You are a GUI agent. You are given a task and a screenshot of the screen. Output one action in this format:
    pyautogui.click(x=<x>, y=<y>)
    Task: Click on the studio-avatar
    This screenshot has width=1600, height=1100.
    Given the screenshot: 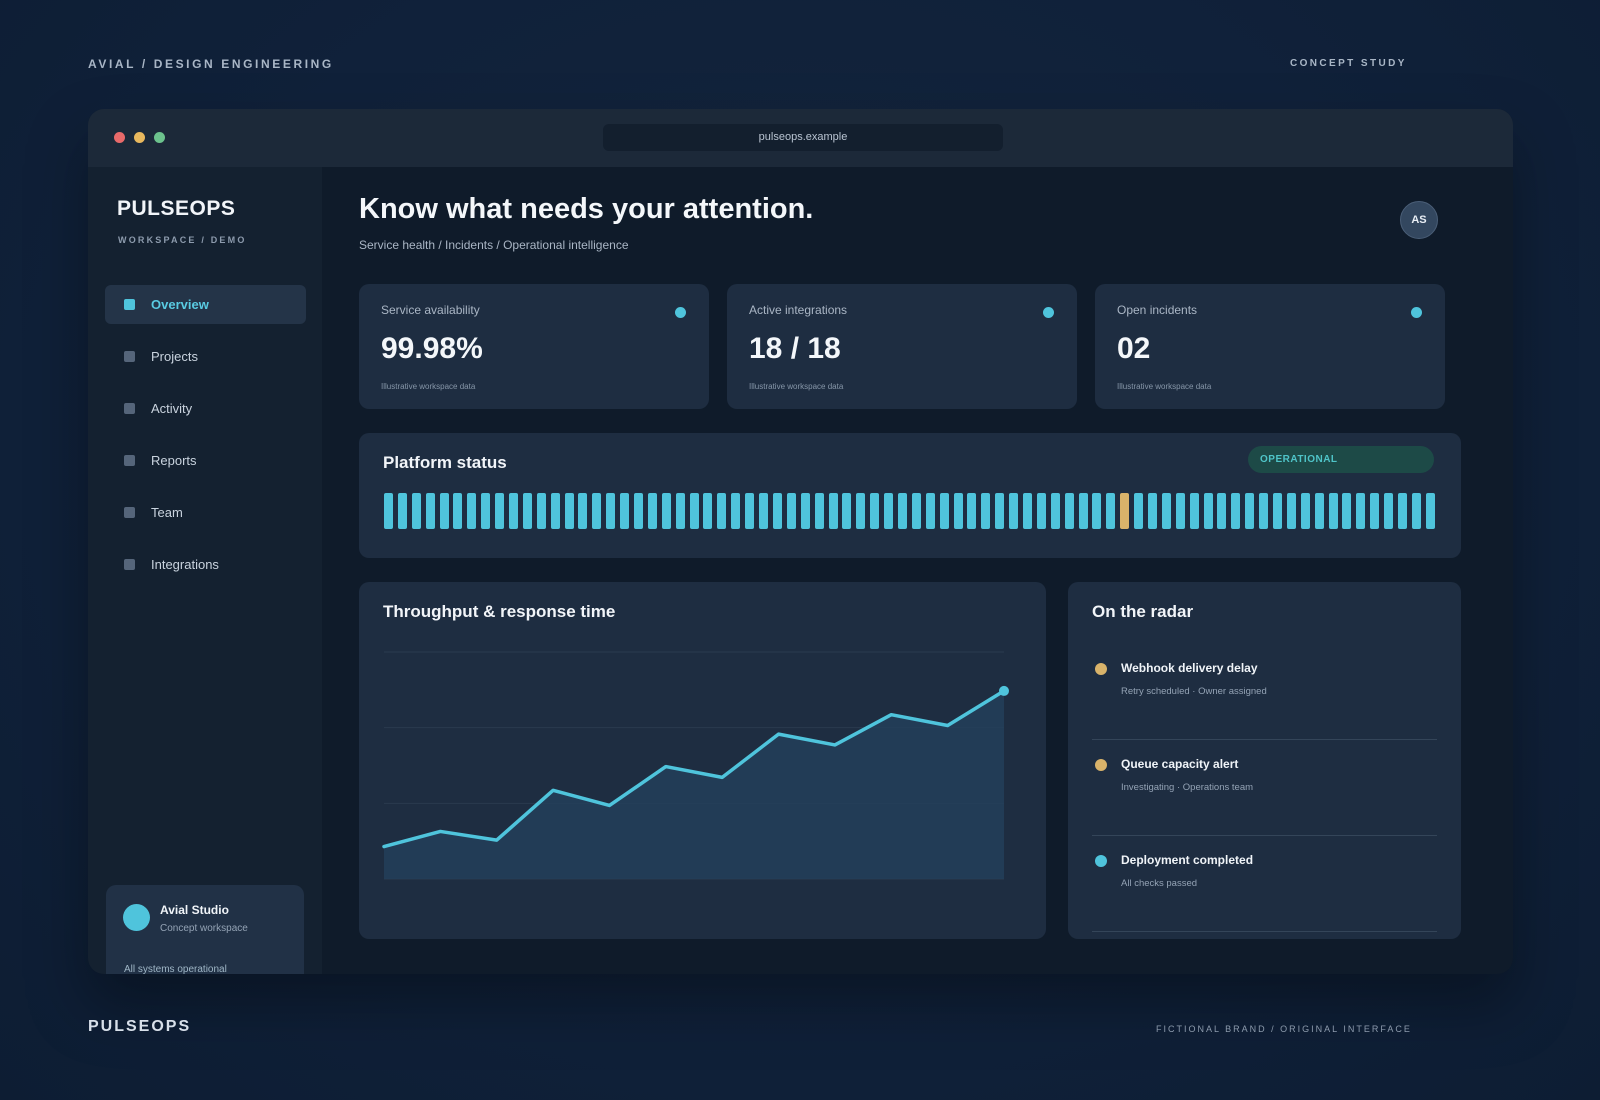 What is the action you would take?
    pyautogui.click(x=136, y=917)
    